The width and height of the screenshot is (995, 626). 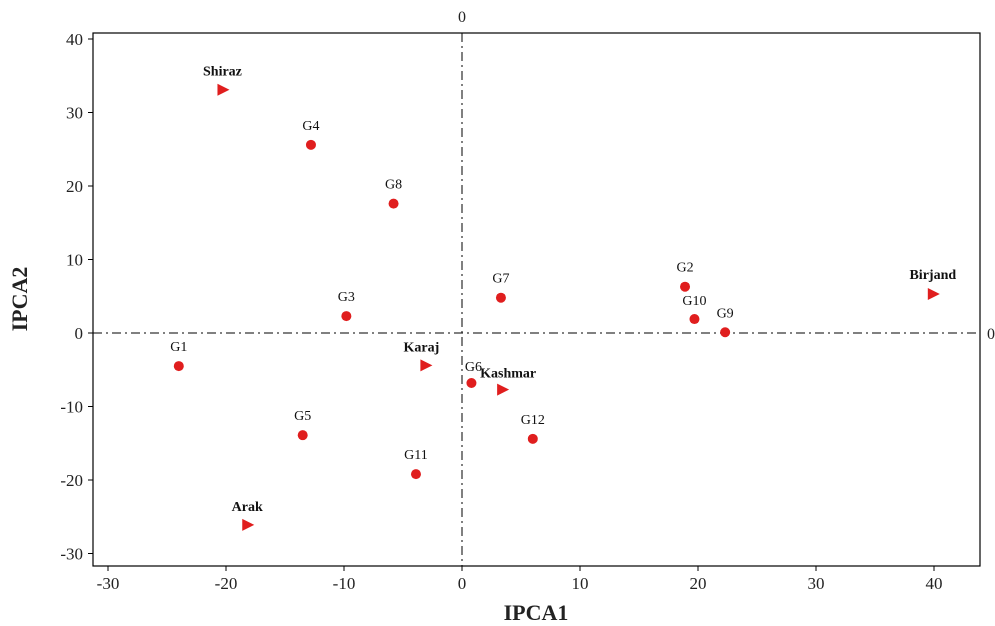 What do you see at coordinates (473, 367) in the screenshot?
I see `label-g6: G6` at bounding box center [473, 367].